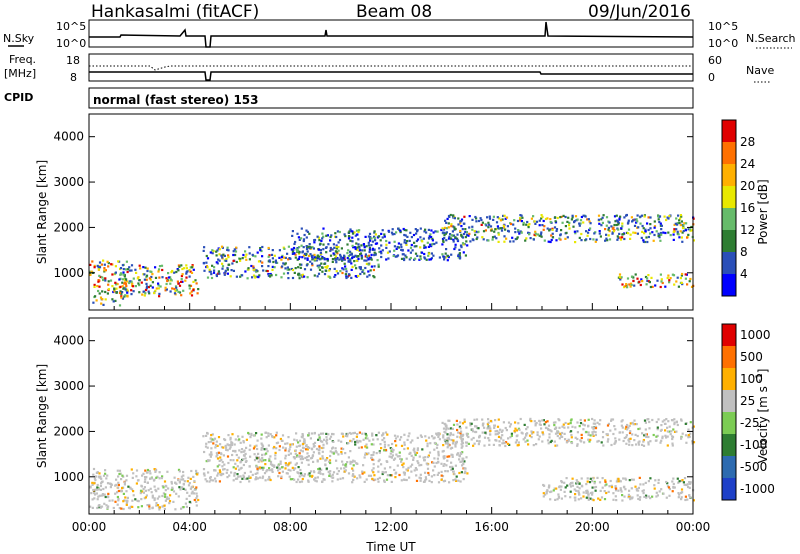  Describe the element at coordinates (729, 197) in the screenshot. I see `colorbar-swatch` at that location.